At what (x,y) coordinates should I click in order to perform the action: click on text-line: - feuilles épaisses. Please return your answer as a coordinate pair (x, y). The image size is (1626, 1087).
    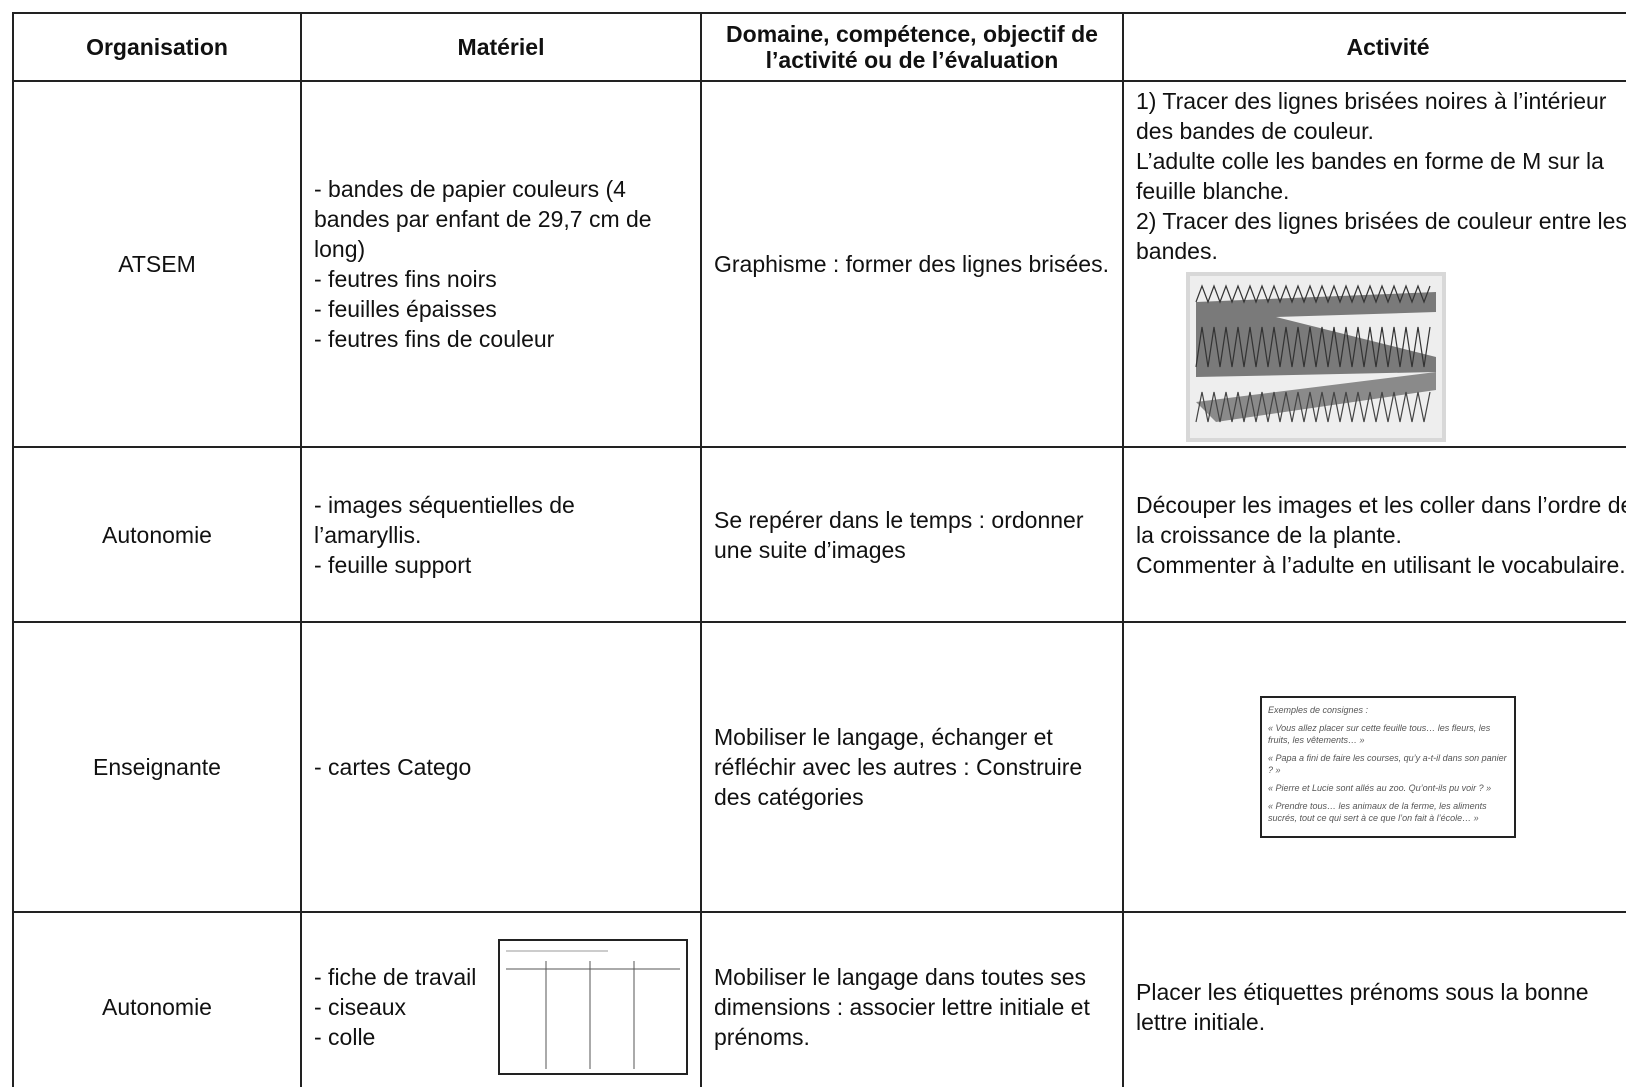
    Looking at the image, I should click on (405, 309).